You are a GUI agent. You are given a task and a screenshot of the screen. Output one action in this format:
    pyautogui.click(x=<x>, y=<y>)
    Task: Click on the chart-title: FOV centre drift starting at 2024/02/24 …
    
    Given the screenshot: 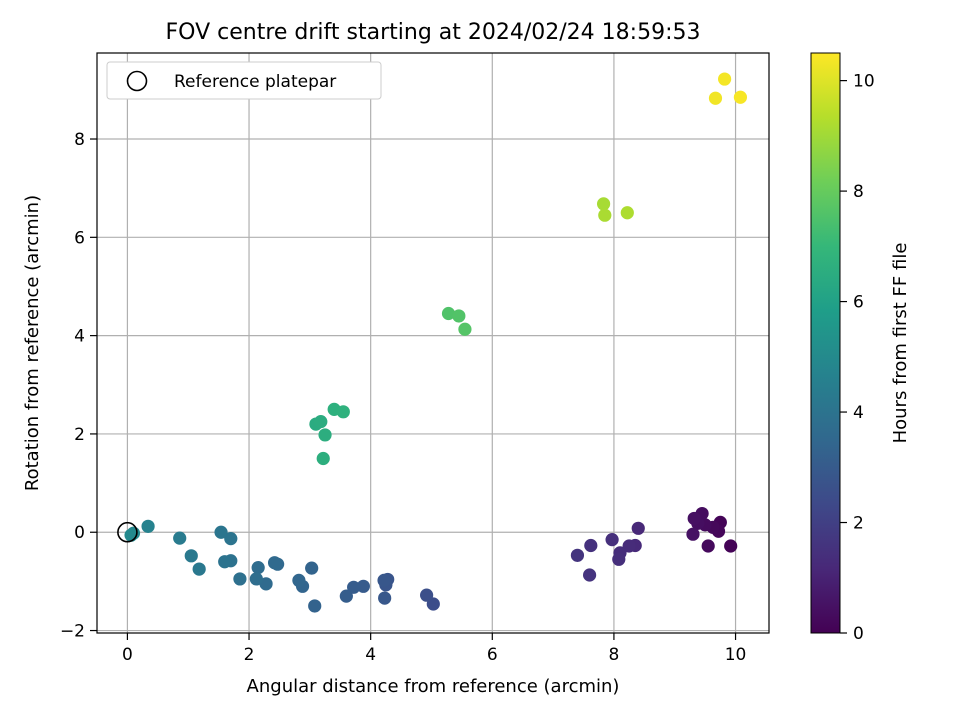 What is the action you would take?
    pyautogui.click(x=433, y=32)
    